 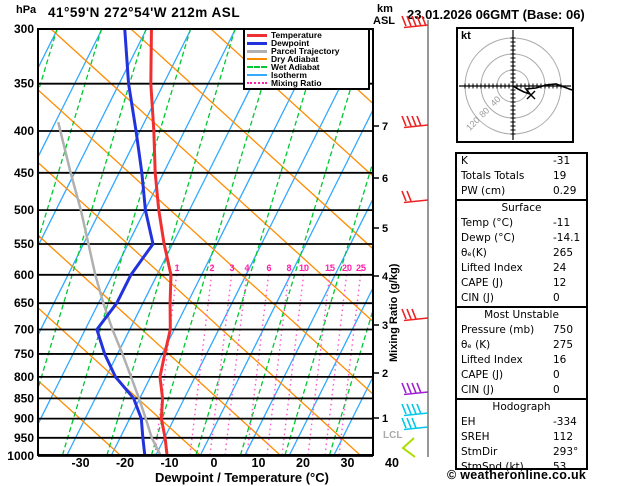 I want to click on mixing-ratio-axis-title: Mixing Ratio (g/kg), so click(x=394, y=312).